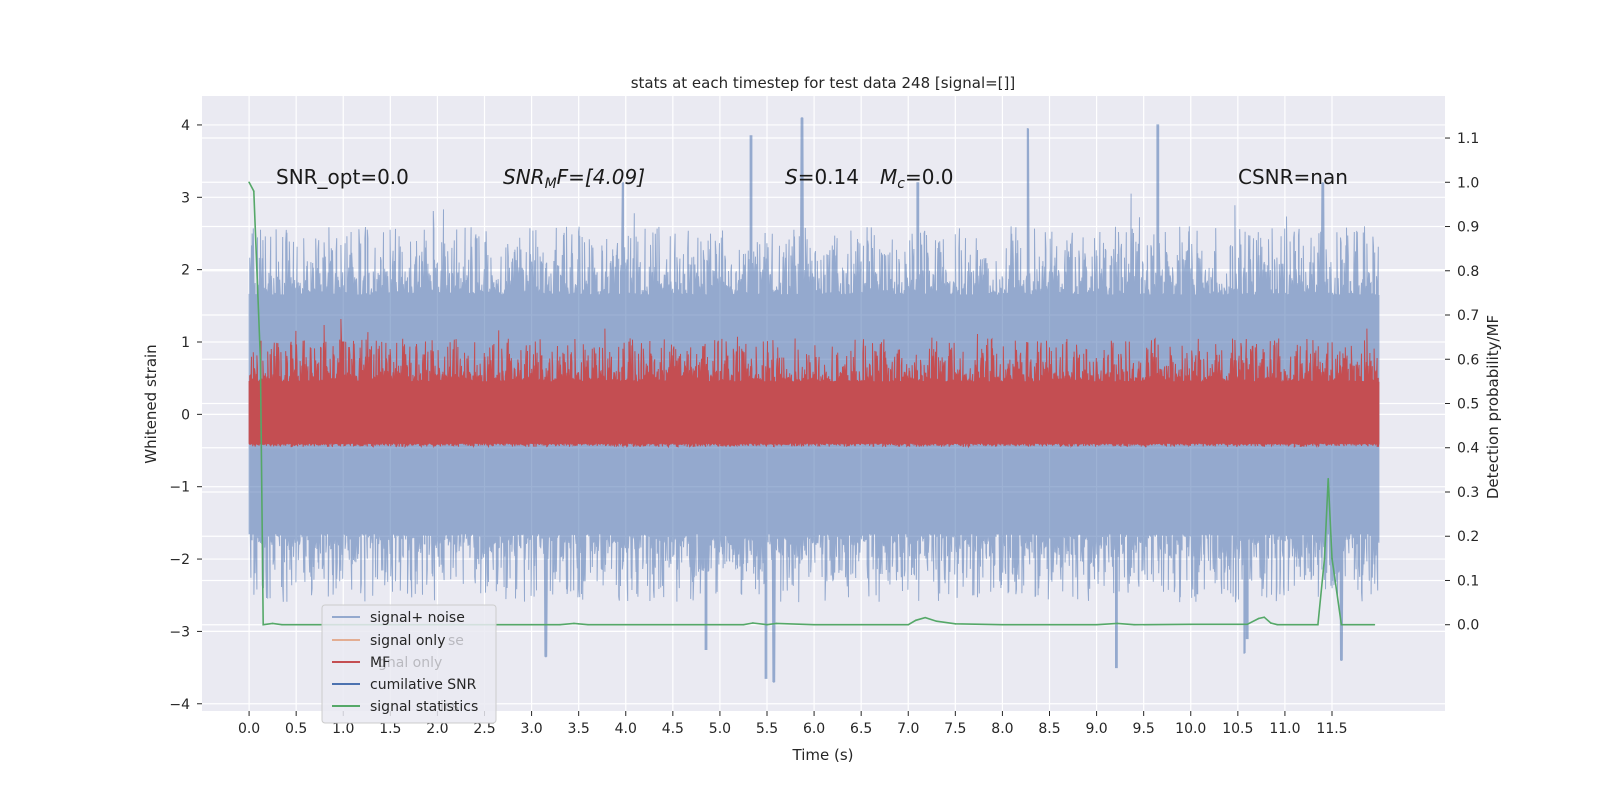 Image resolution: width=1600 pixels, height=800 pixels. Describe the element at coordinates (908, 729) in the screenshot. I see `x-tick-label: 7.0` at that location.